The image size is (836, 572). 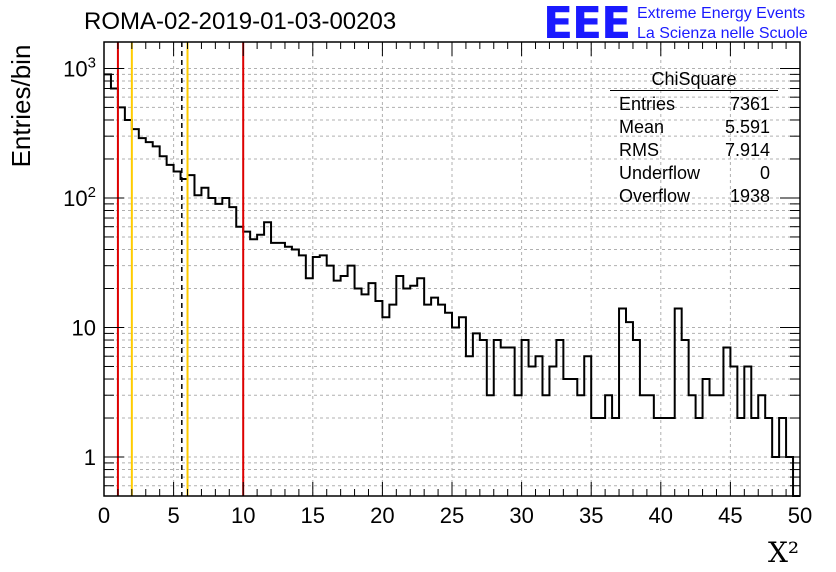 I want to click on stats-value: 5.591, so click(x=747, y=127).